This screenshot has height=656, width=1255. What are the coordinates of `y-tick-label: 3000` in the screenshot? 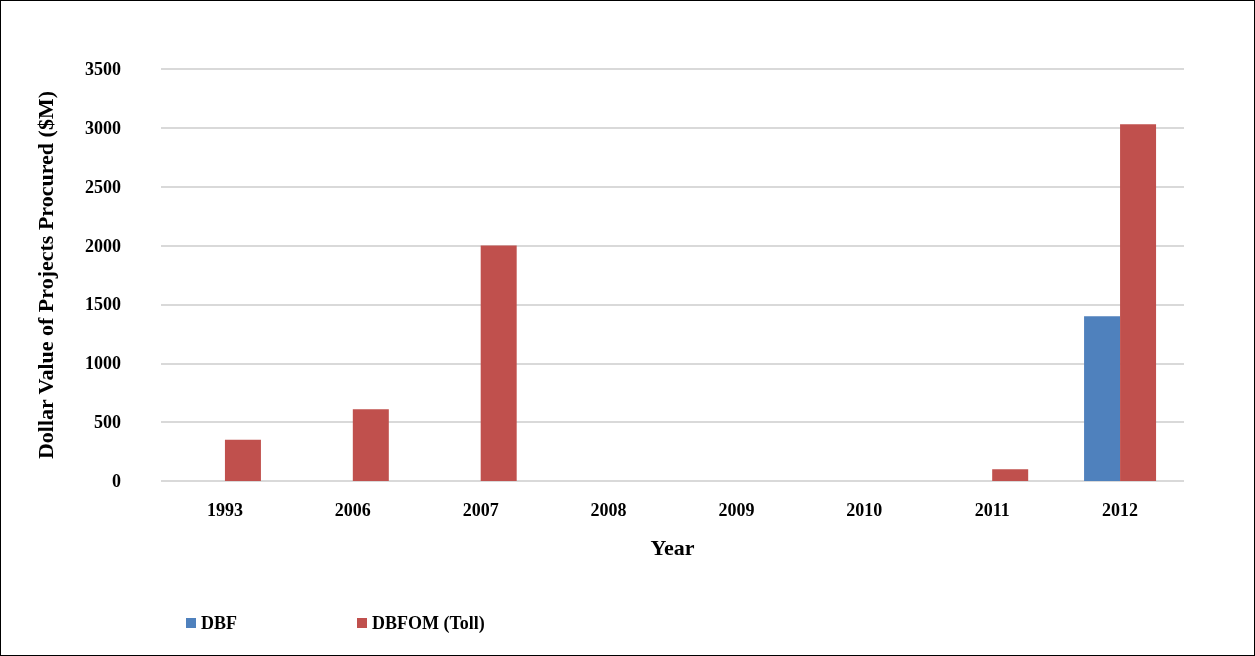 It's located at (103, 127).